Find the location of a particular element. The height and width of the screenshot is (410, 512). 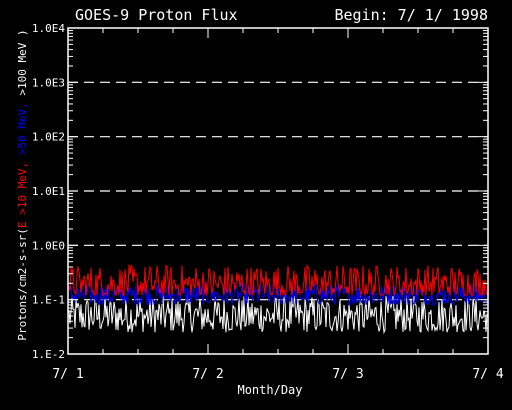

y-tick-label: 1.E-1 is located at coordinates (48, 300).